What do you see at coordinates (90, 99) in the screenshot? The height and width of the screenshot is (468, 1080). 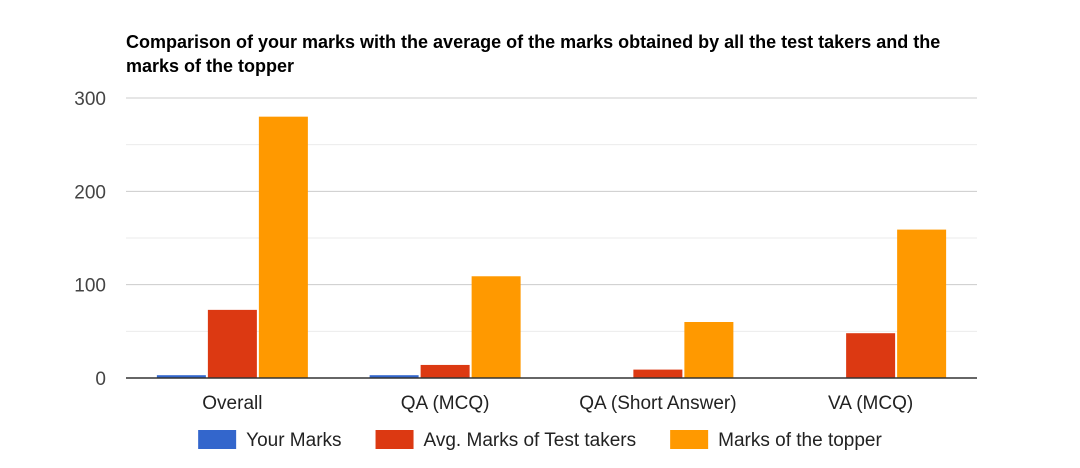 I see `y-tick-label: 300` at bounding box center [90, 99].